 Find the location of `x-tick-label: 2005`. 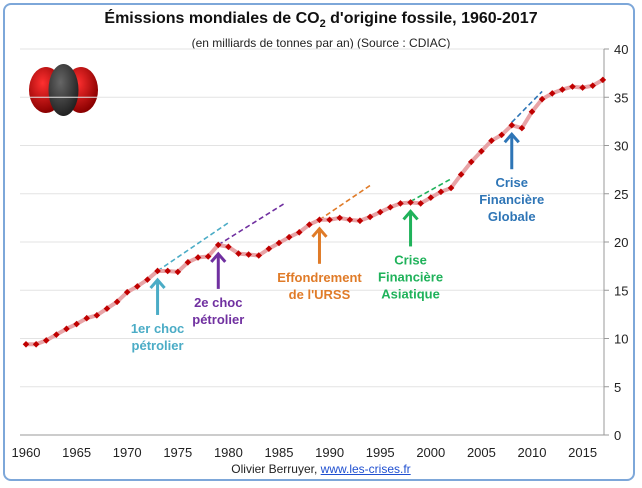

x-tick-label: 2005 is located at coordinates (481, 452).